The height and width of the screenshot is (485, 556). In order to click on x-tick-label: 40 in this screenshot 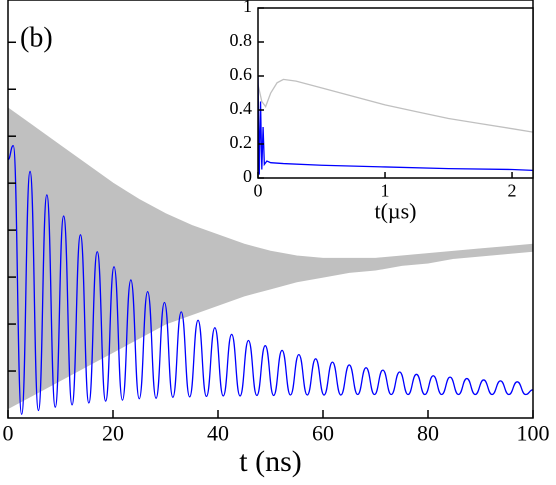, I will do `click(218, 433)`.